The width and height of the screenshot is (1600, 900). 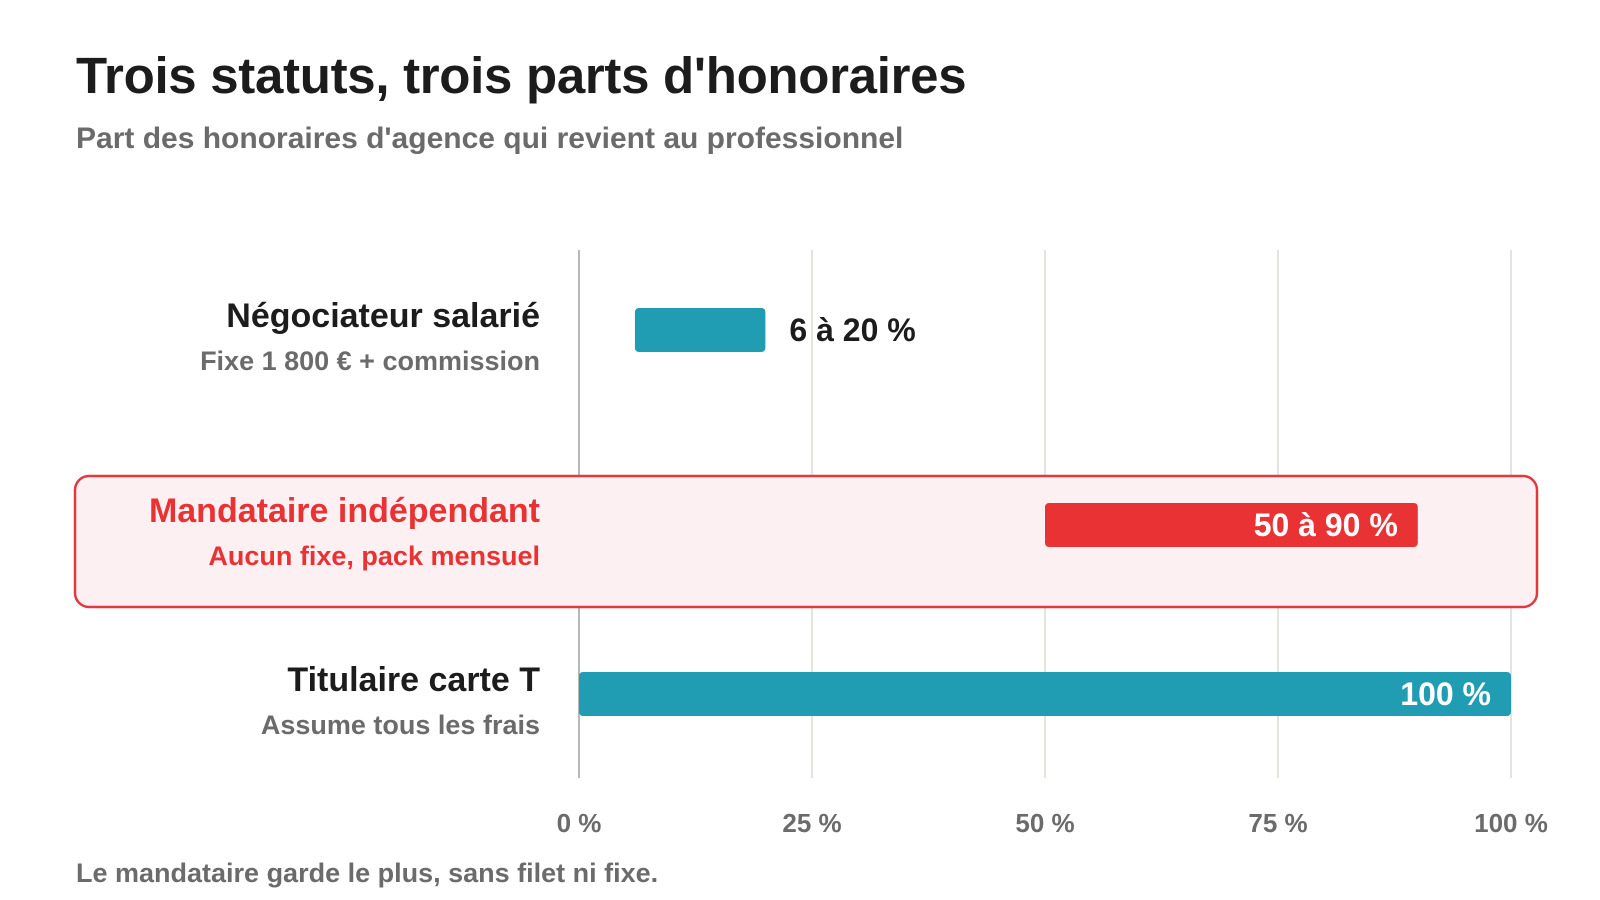 What do you see at coordinates (1277, 823) in the screenshot?
I see `x-tick-label: 75 %` at bounding box center [1277, 823].